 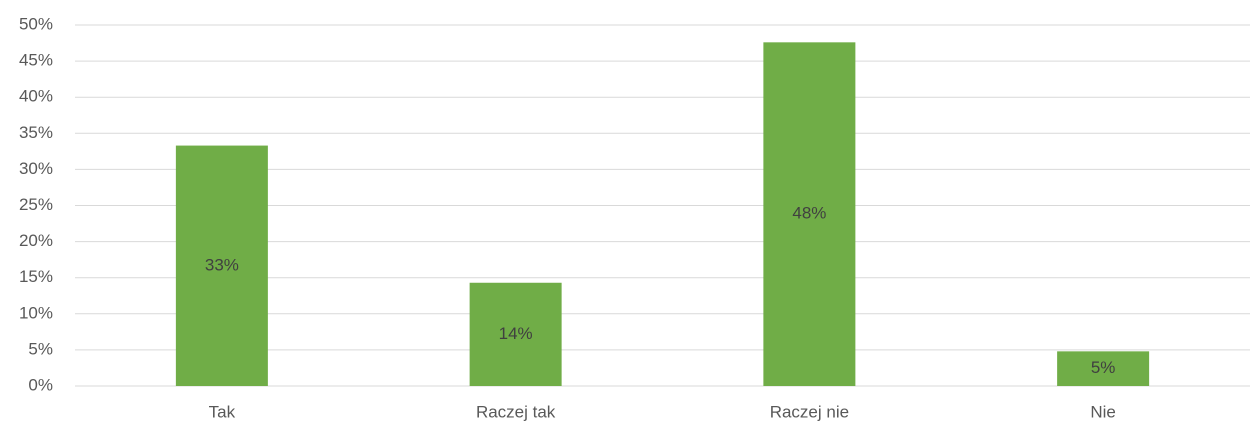 I want to click on value-label: 5%, so click(x=1103, y=367).